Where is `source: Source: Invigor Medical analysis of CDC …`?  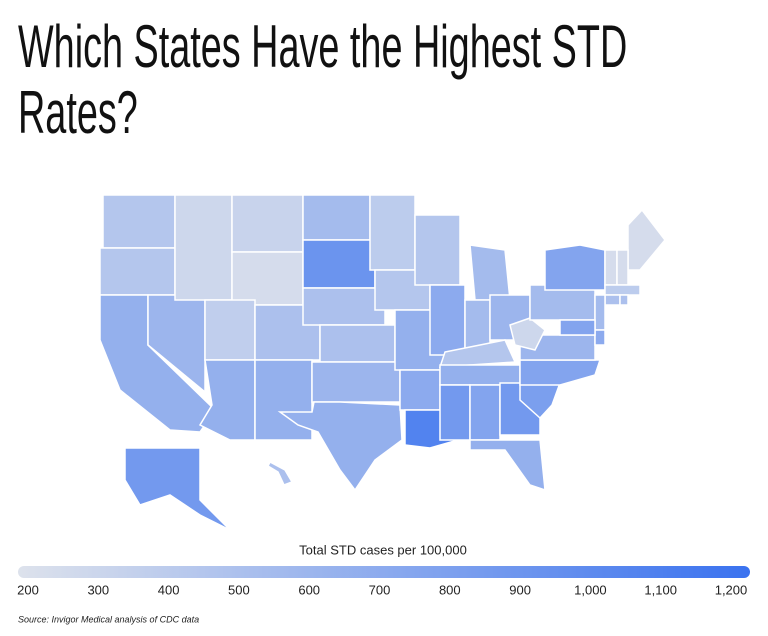
source: Source: Invigor Medical analysis of CDC … is located at coordinates (108, 619).